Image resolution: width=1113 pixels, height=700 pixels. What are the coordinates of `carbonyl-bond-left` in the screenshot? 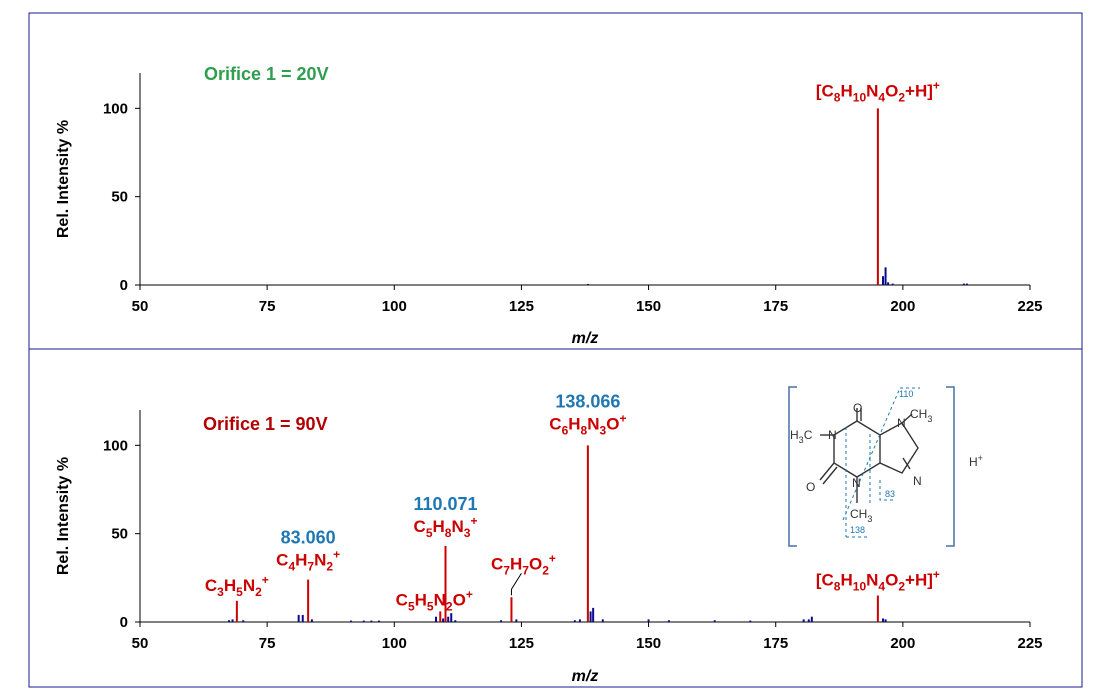 It's located at (827, 471).